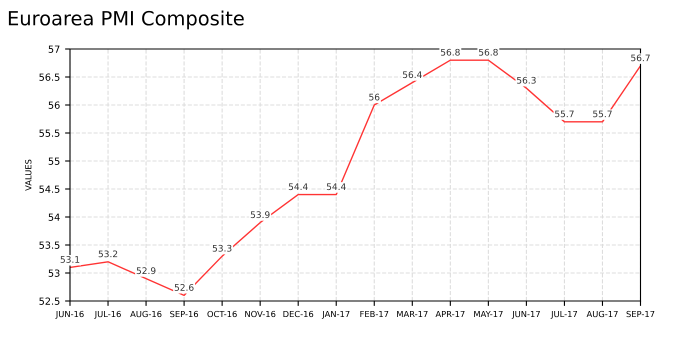 This screenshot has width=700, height=350. I want to click on data-label: 53.3, so click(222, 248).